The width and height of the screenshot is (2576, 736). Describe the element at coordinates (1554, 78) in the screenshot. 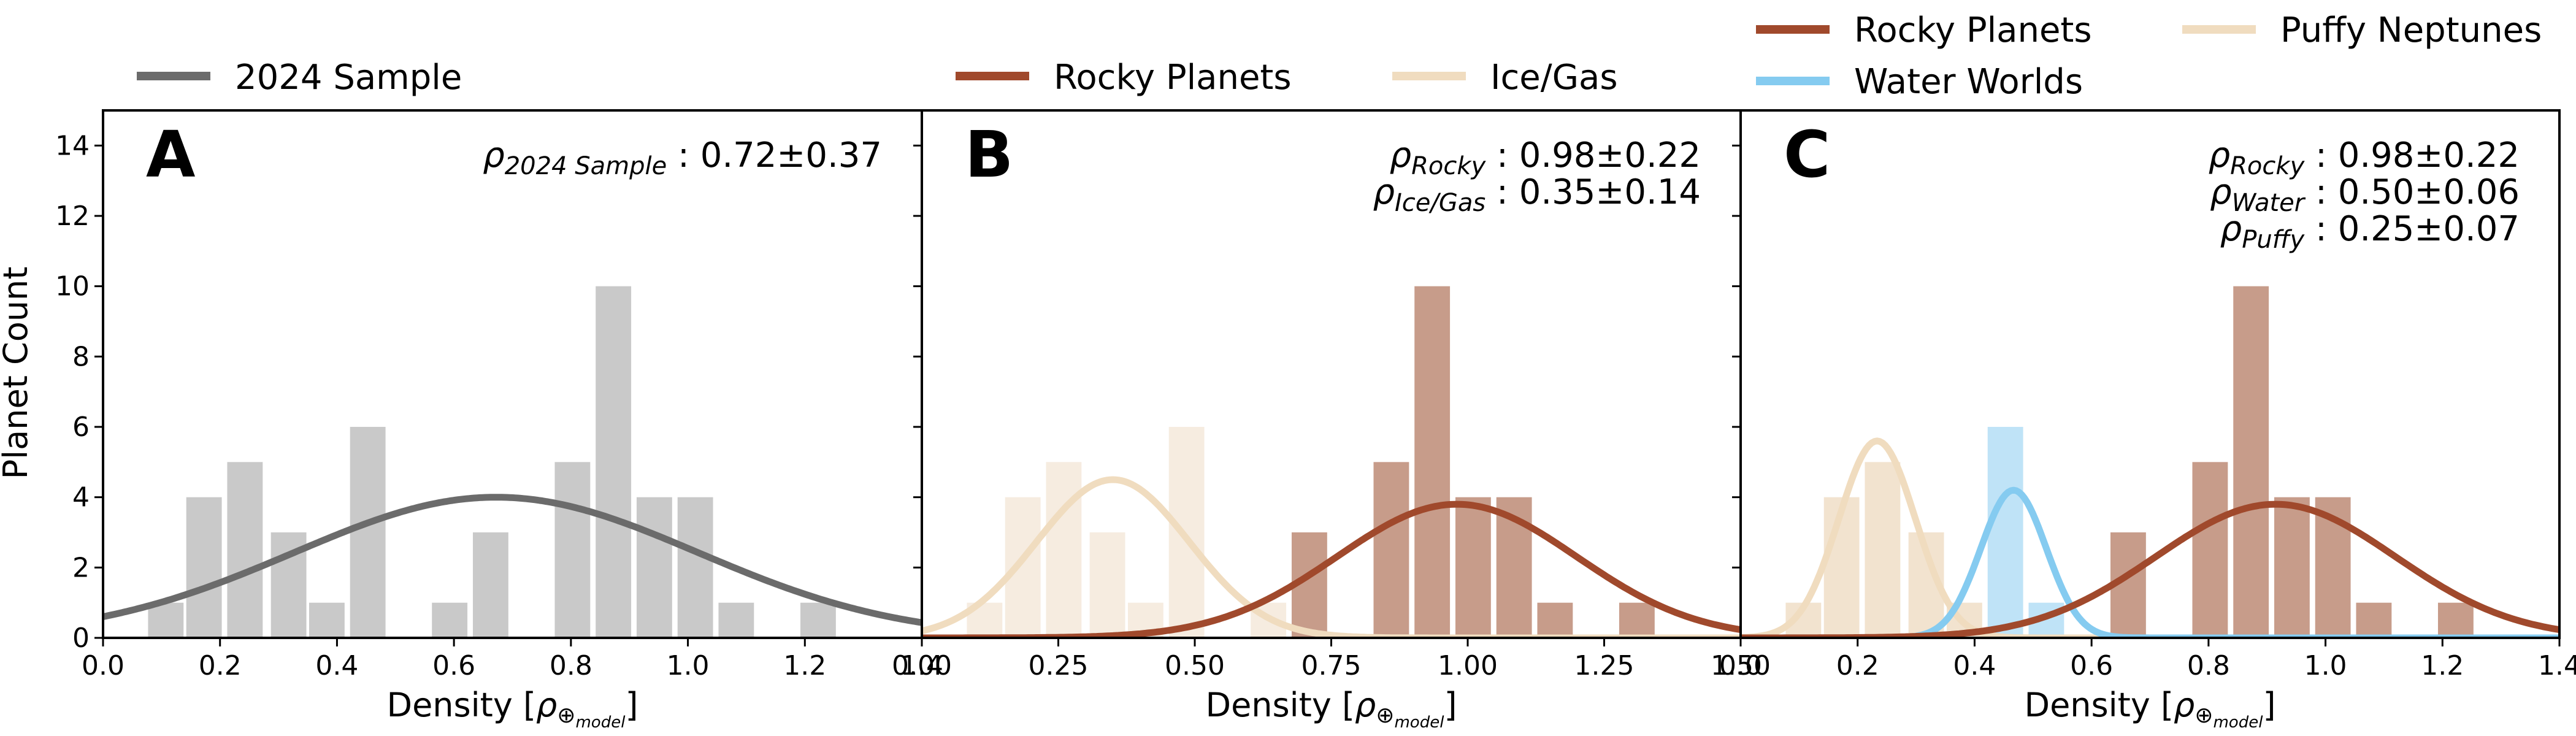

I see `legend-label: Ice/Gas` at that location.